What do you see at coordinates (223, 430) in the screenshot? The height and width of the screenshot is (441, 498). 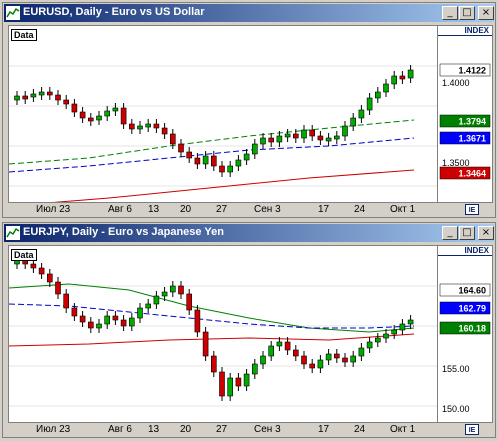 I see `time-axis: Июл 23 Авг 6 13 20 27 Сен 3 17 24 Окт 1` at bounding box center [223, 430].